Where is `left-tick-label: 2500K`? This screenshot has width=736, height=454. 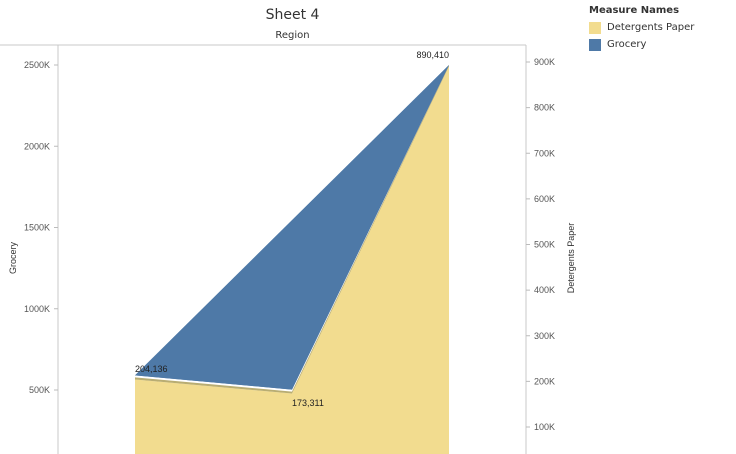 left-tick-label: 2500K is located at coordinates (37, 65).